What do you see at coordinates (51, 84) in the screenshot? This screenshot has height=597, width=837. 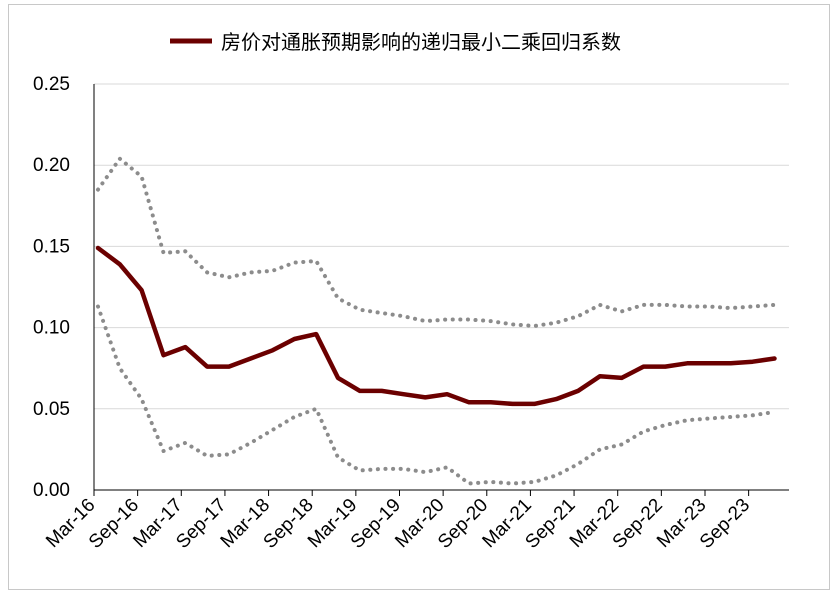 I see `y-tick-label: 0.25` at bounding box center [51, 84].